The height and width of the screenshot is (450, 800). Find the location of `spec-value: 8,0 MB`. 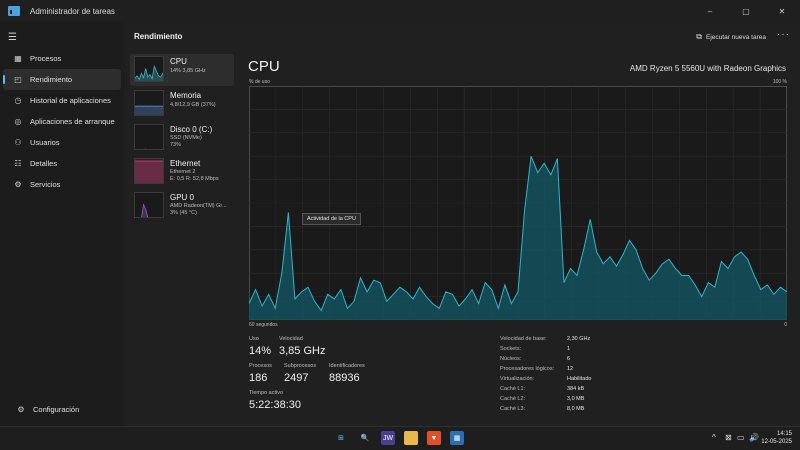

spec-value: 8,0 MB is located at coordinates (576, 409).